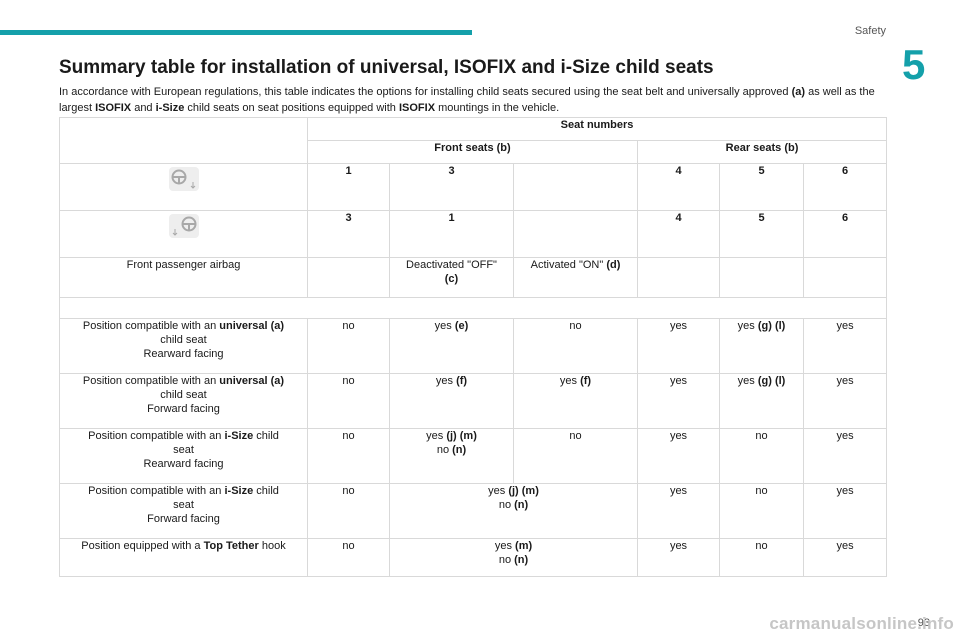 The image size is (960, 640). I want to click on front-seats-header: Front seats (b), so click(472, 152).